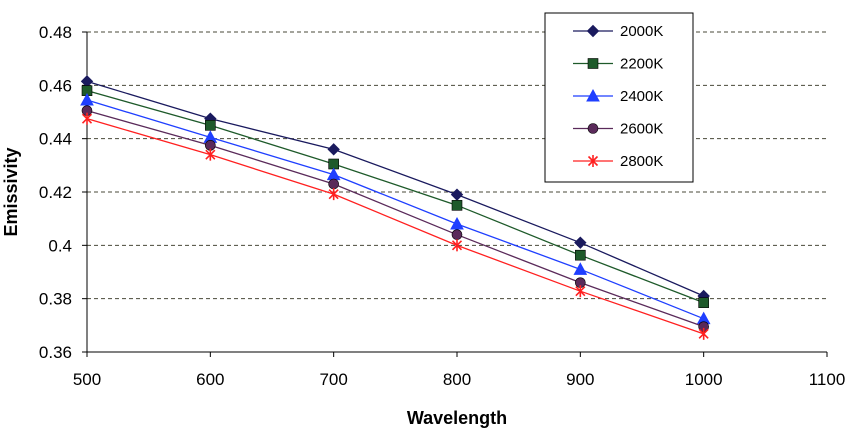 The image size is (850, 438). What do you see at coordinates (618, 129) in the screenshot?
I see `legend-entry: 2600K` at bounding box center [618, 129].